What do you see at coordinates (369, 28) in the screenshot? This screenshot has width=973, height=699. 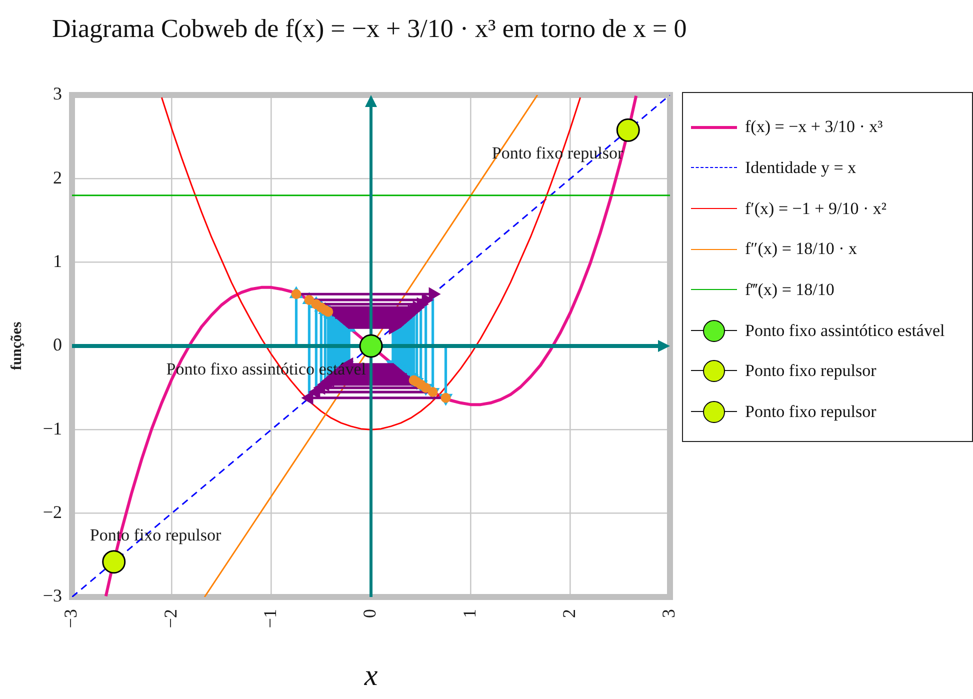 I see `chart-title: Diagrama Cobweb de f(x) = −x + 3/10 · x³ em torno de x = 0` at bounding box center [369, 28].